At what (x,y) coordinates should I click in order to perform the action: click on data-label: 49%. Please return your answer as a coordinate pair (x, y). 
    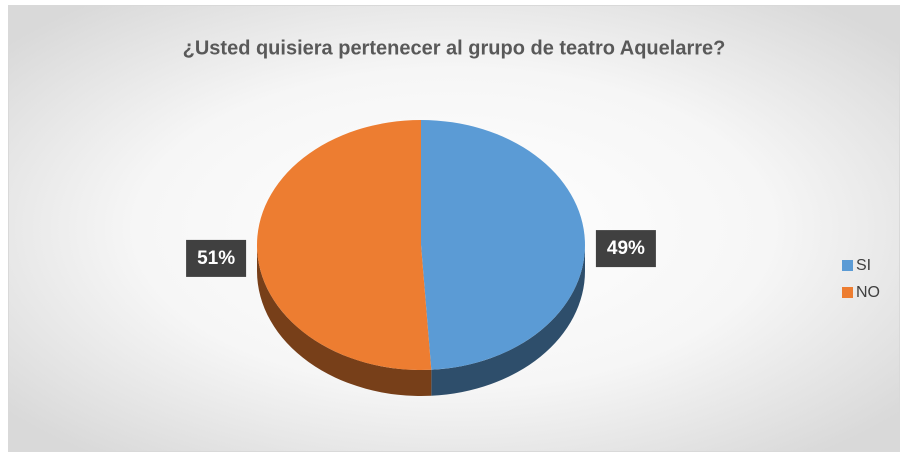
    Looking at the image, I should click on (626, 248).